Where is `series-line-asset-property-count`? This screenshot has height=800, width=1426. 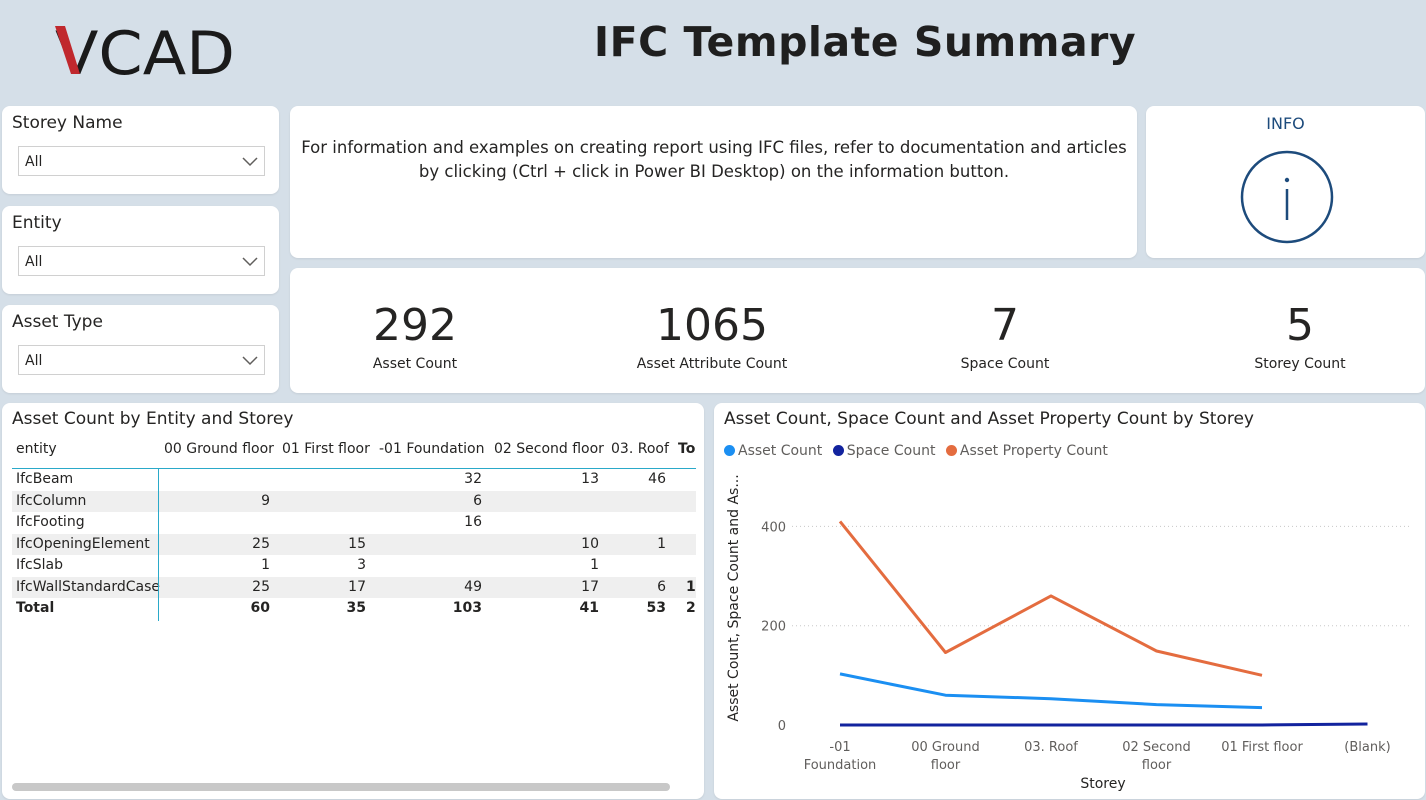 series-line-asset-property-count is located at coordinates (1050, 598).